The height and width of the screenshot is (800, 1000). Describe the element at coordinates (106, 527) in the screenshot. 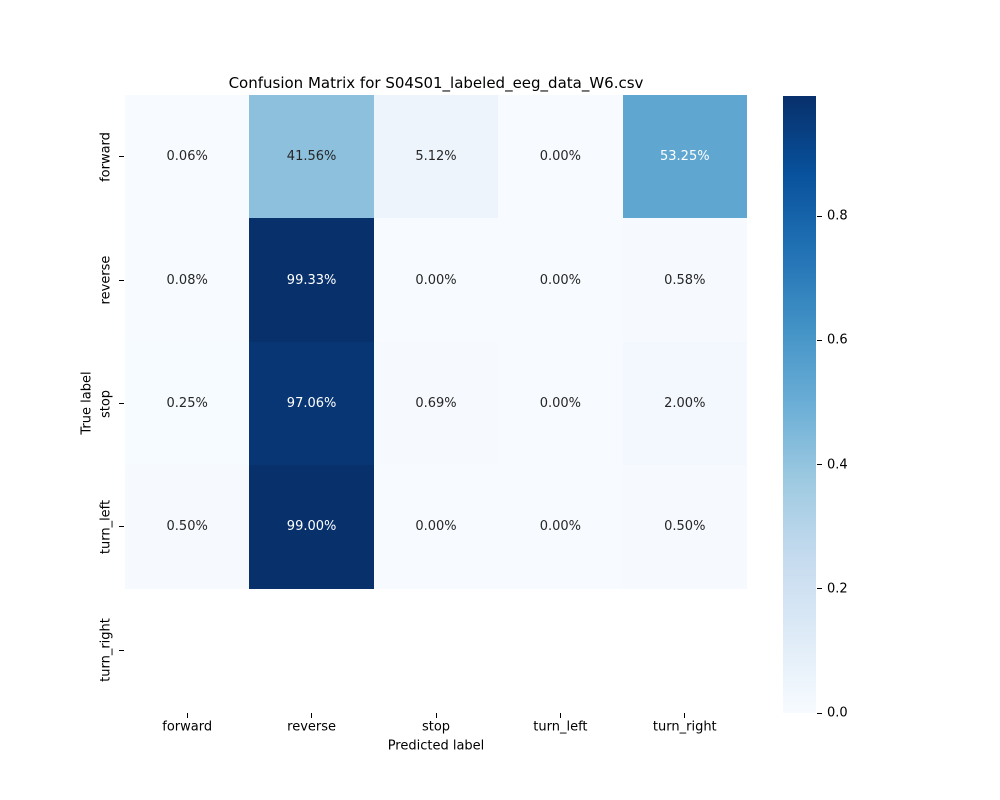

I see `y-tick-label-turn_left: turn_left` at that location.